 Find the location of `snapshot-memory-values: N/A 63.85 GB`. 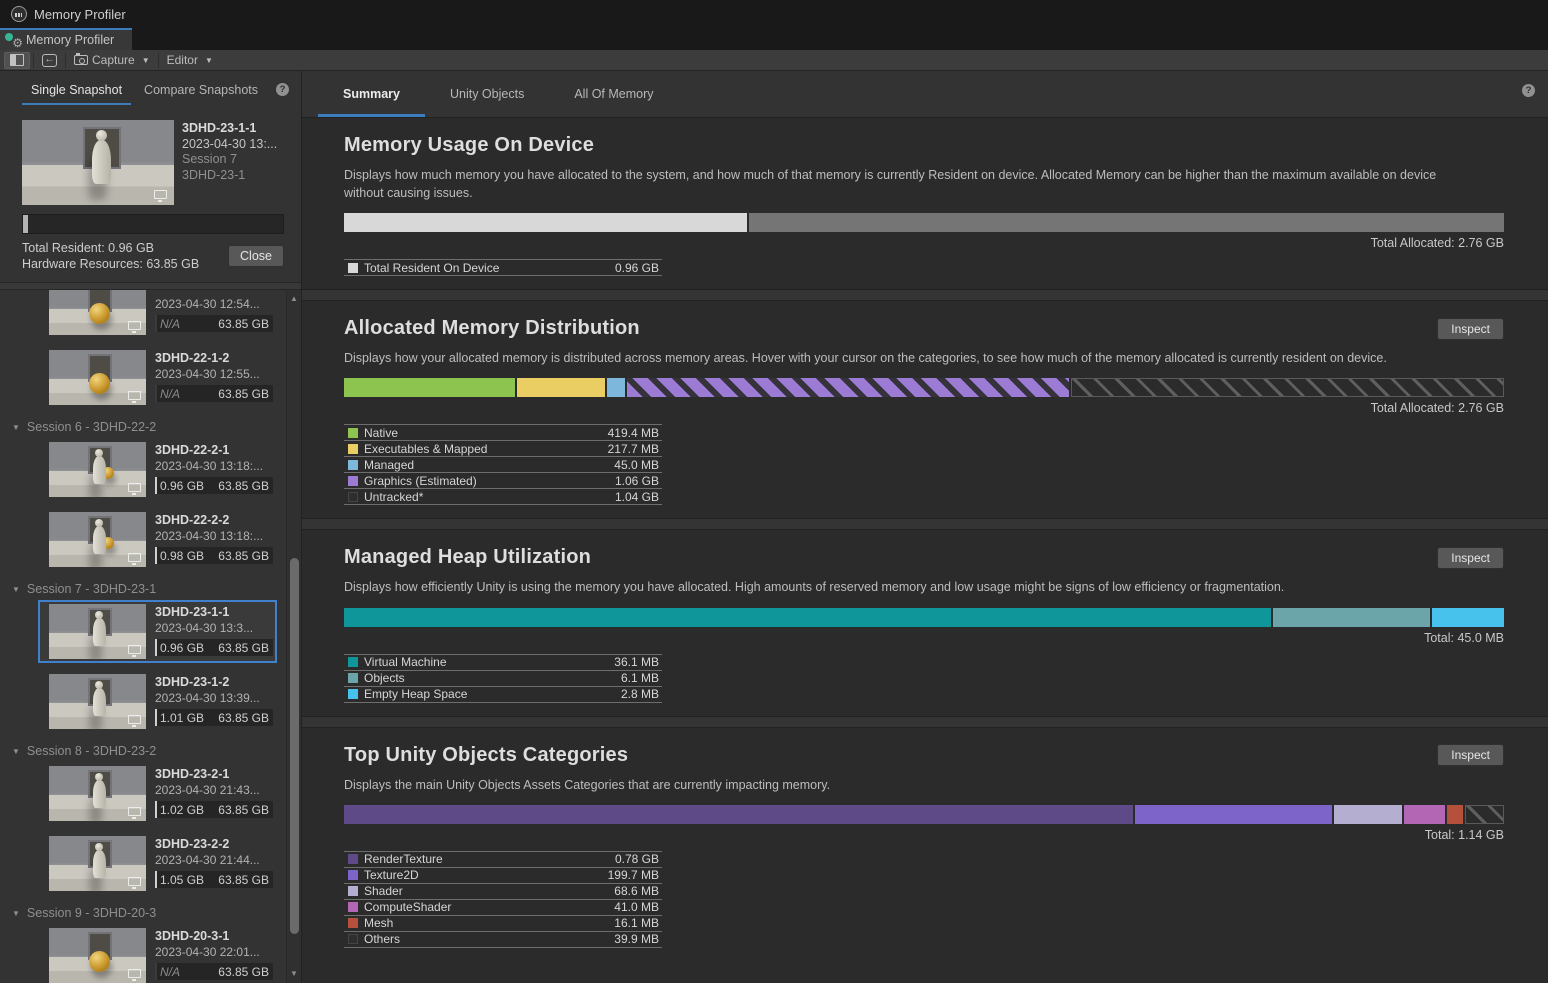

snapshot-memory-values: N/A 63.85 GB is located at coordinates (214, 323).